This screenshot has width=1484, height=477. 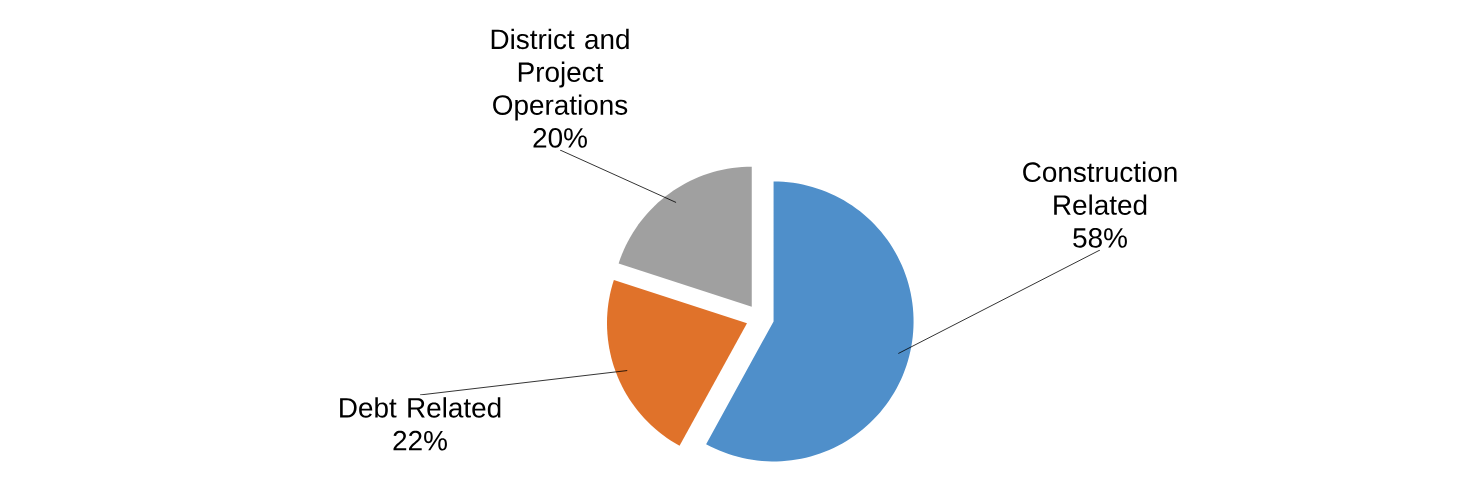 What do you see at coordinates (420, 407) in the screenshot?
I see `slice-label: Debt Related` at bounding box center [420, 407].